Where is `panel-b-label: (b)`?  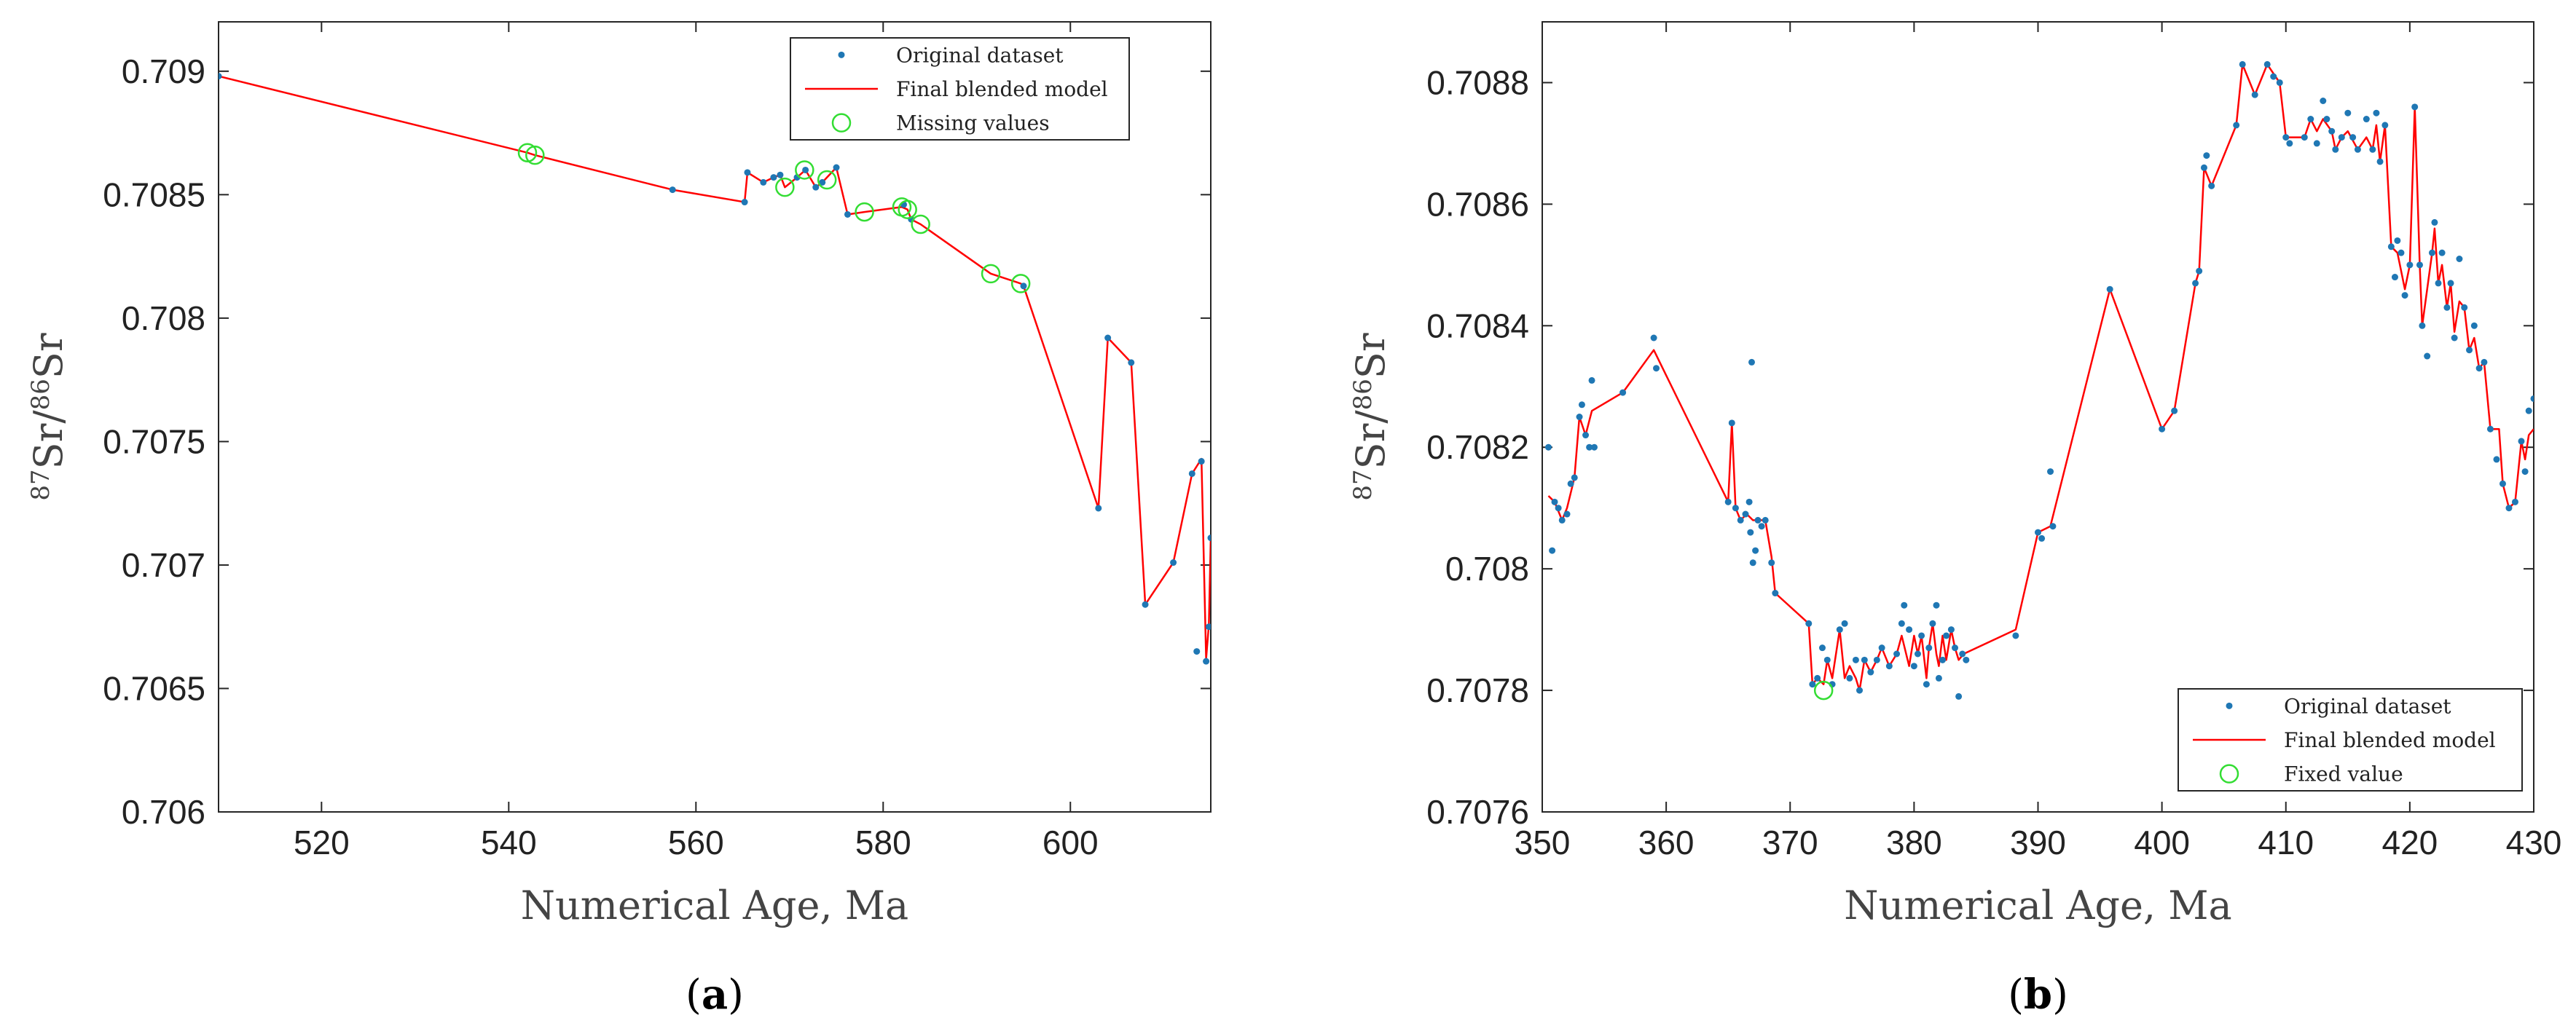
panel-b-label: (b) is located at coordinates (2038, 995).